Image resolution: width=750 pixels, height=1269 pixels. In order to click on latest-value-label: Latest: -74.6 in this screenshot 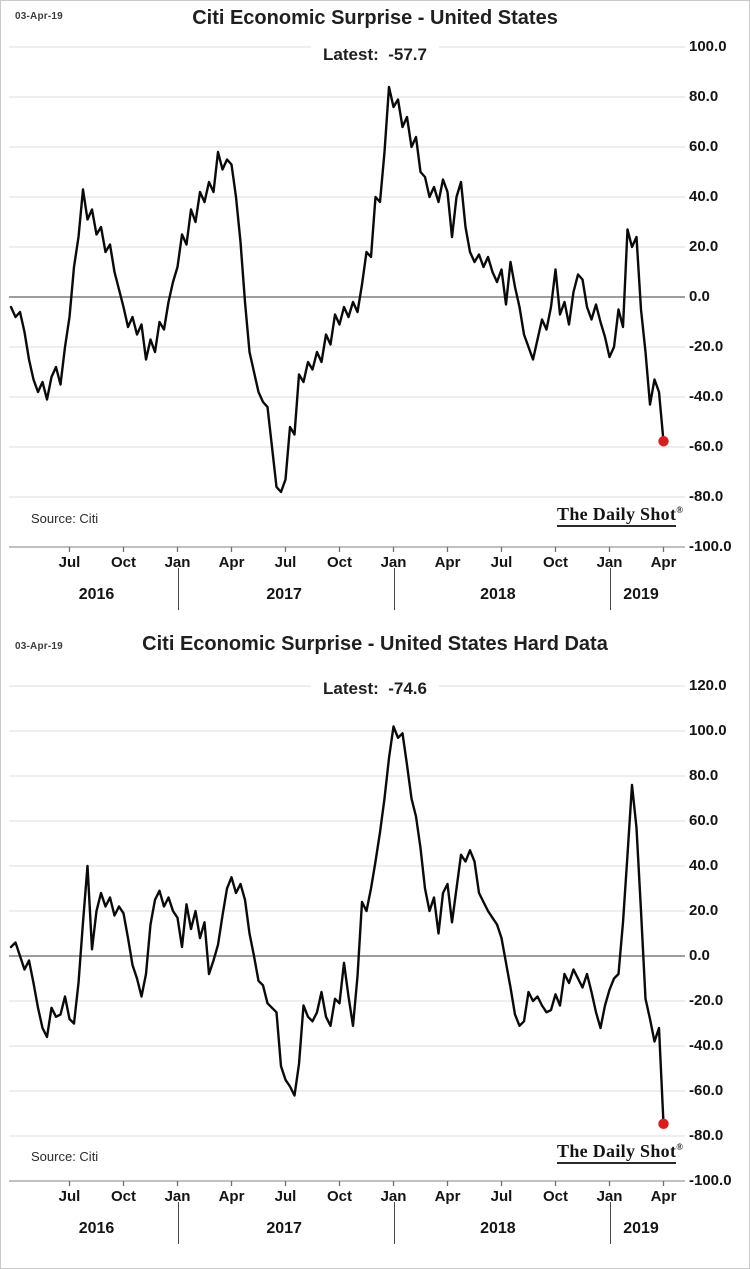, I will do `click(375, 689)`.